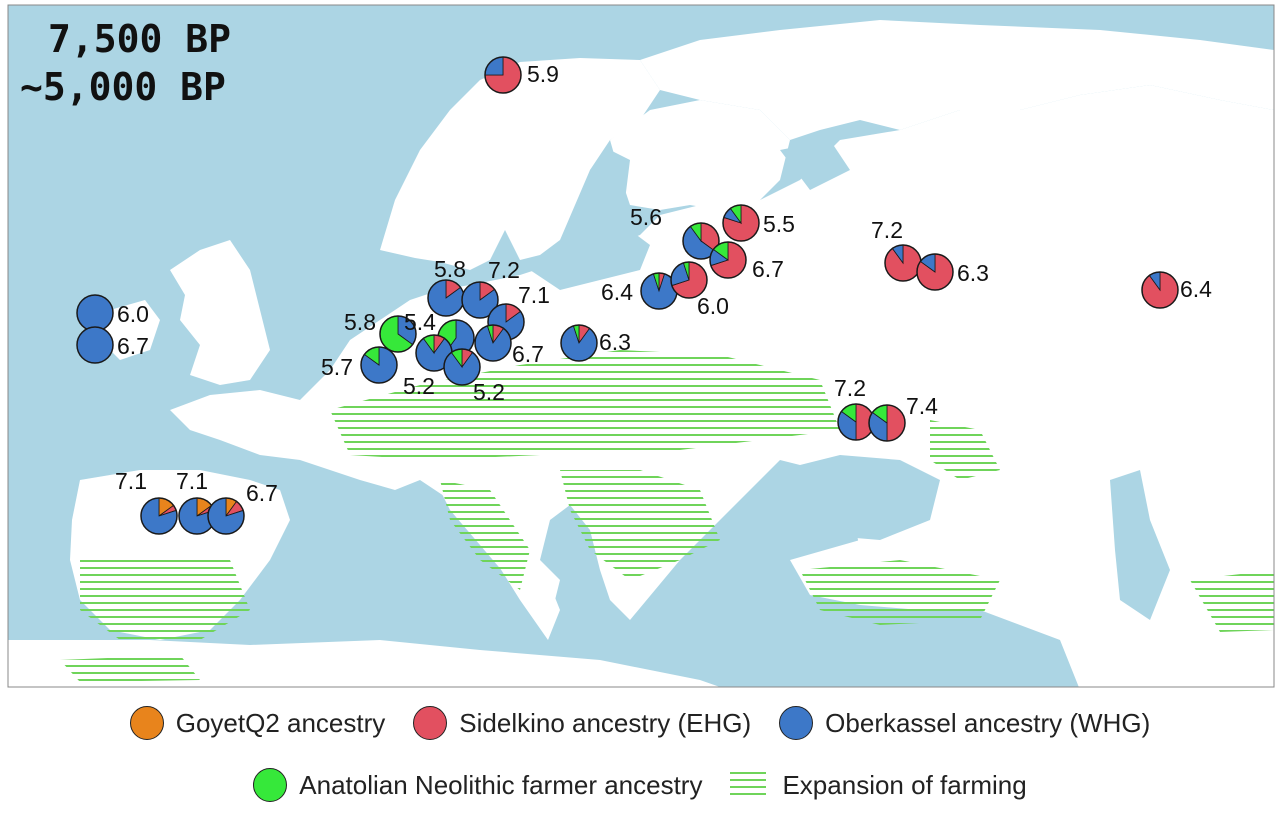  Describe the element at coordinates (965, 450) in the screenshot. I see `farming-caucasus` at that location.